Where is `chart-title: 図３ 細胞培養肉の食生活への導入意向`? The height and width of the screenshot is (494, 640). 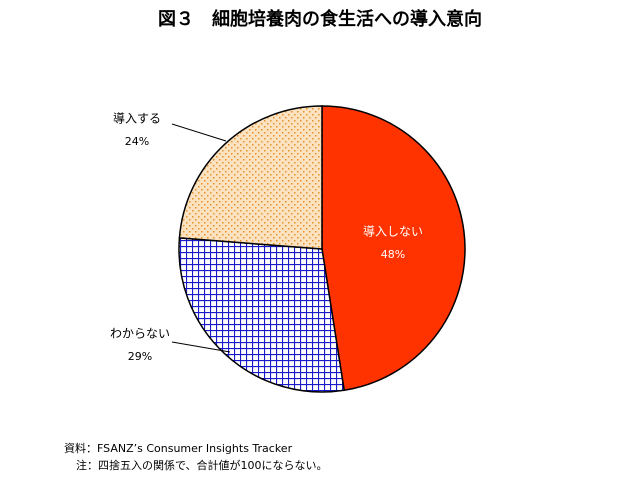
chart-title: 図３ 細胞培養肉の食生活への導入意向 is located at coordinates (320, 19).